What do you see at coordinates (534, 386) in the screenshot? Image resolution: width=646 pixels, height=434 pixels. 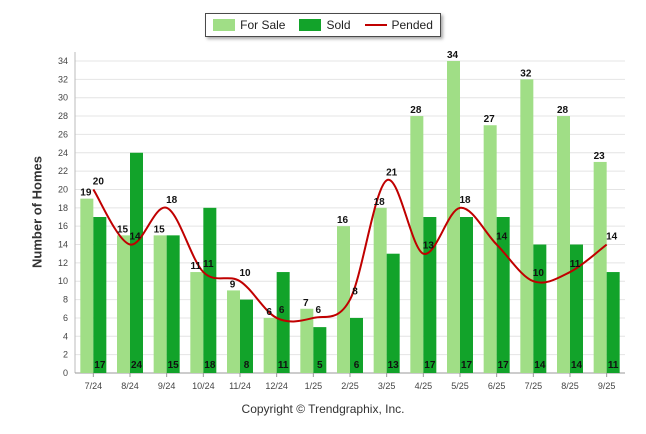 I see `x-tick-label: 7/25` at bounding box center [534, 386].